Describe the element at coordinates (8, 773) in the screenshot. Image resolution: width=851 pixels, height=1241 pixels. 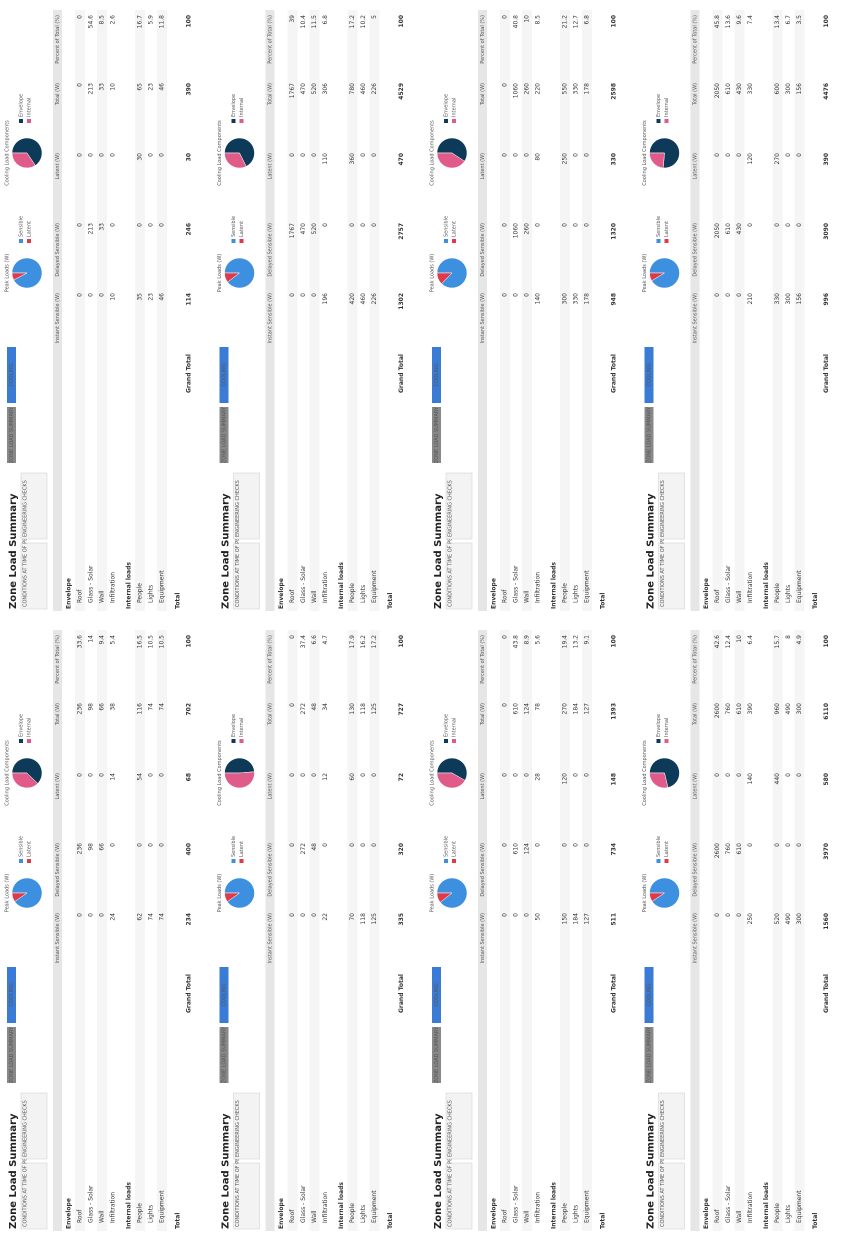
I see `pie-title: Cooling Load Components` at that location.